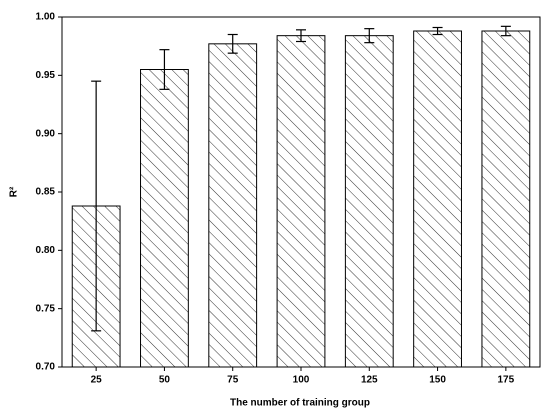 Image resolution: width=550 pixels, height=419 pixels. Describe the element at coordinates (46, 308) in the screenshot. I see `y-tick-label: 0.75` at that location.